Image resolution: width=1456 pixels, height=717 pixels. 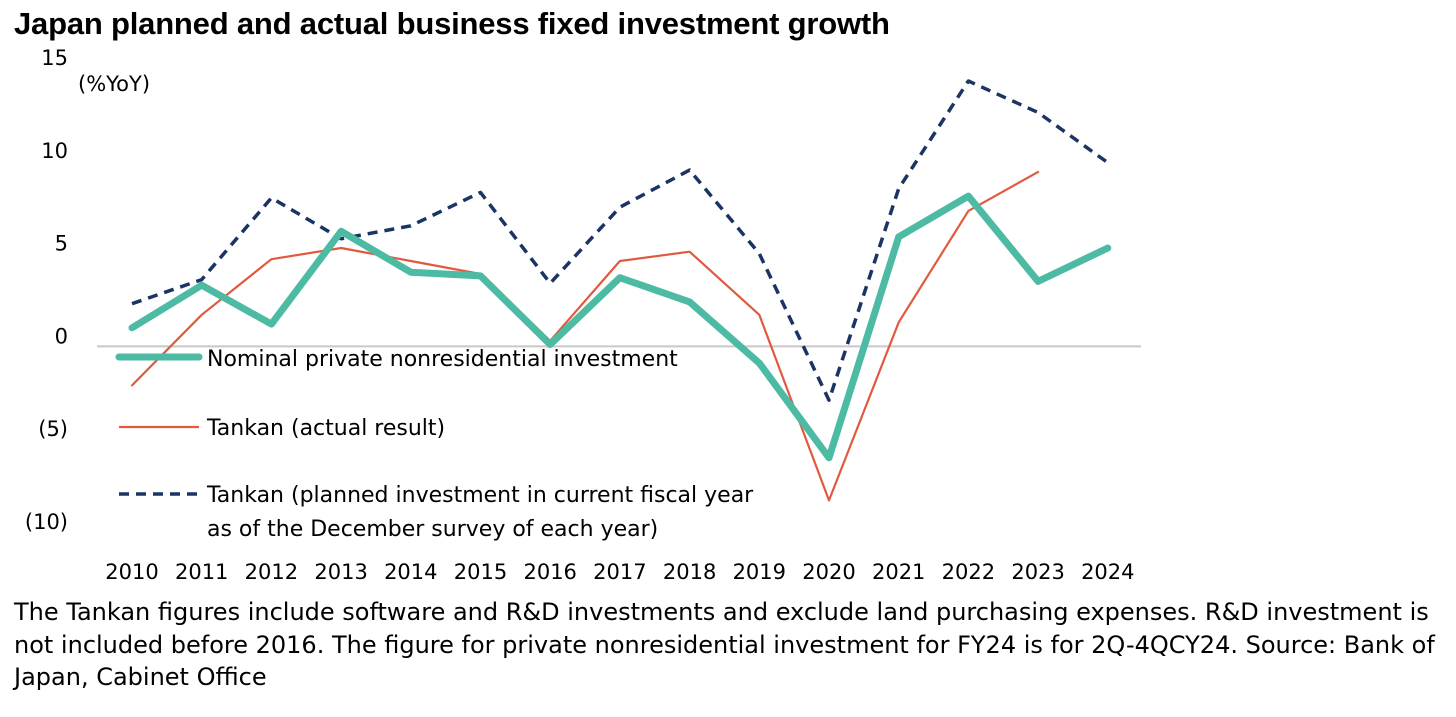 I want to click on y-tick-label: (5), so click(x=53, y=429).